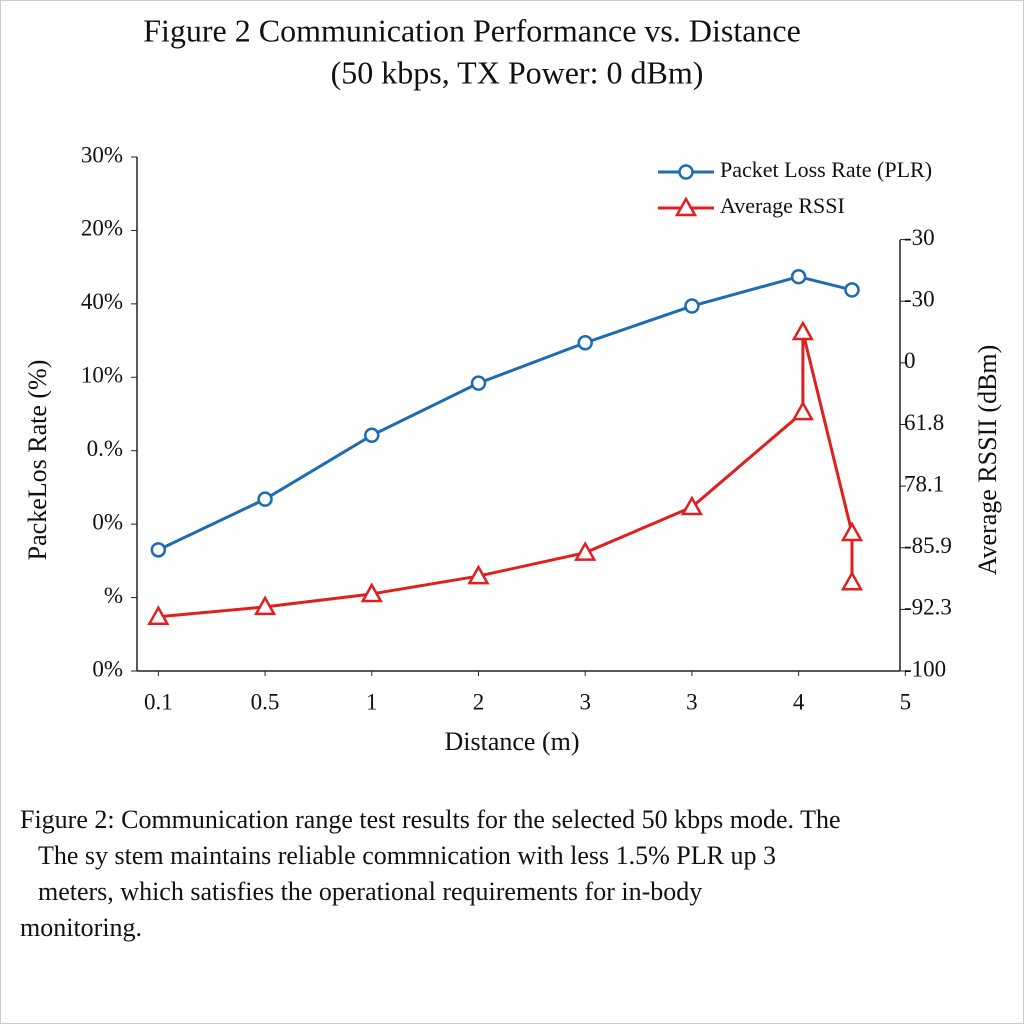 The image size is (1024, 1029). What do you see at coordinates (102, 154) in the screenshot?
I see `y-tick-label: 30%` at bounding box center [102, 154].